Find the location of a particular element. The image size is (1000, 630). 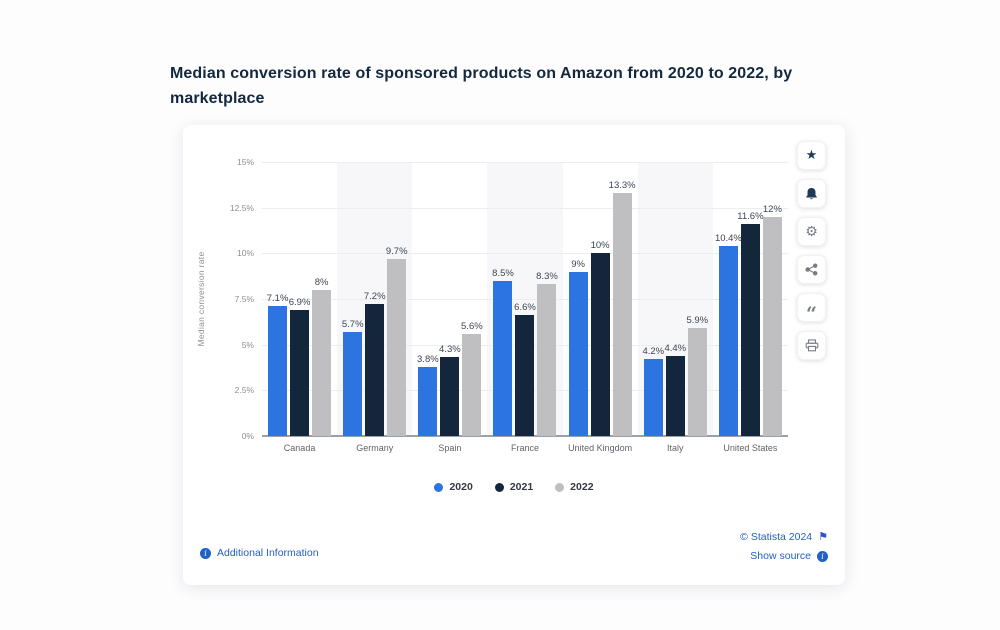

y-axis-title: Median conversion rate is located at coordinates (201, 299).